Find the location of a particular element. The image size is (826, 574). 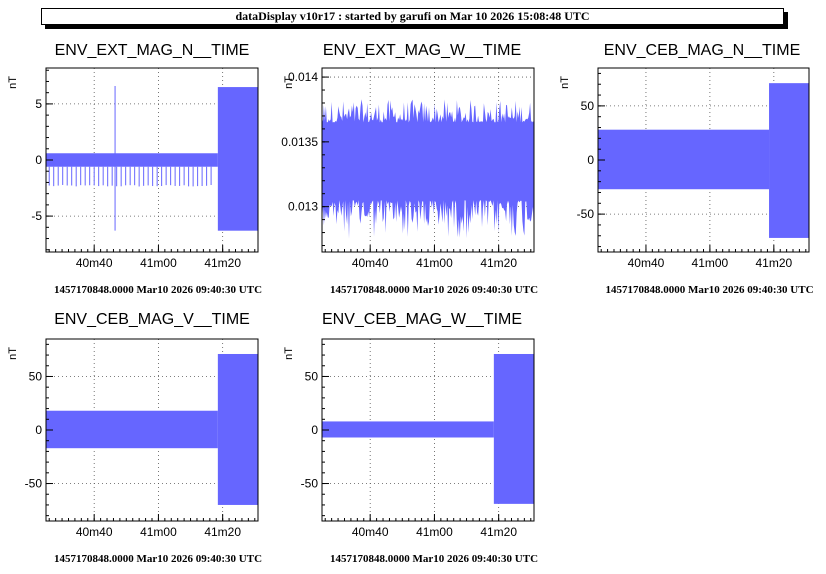

y-tick-label: 0.013 is located at coordinates (303, 207).